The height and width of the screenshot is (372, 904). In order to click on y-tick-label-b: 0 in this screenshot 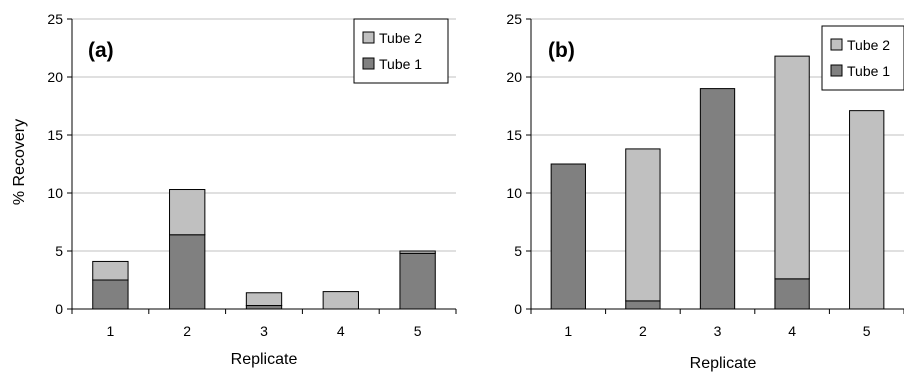, I will do `click(518, 309)`.